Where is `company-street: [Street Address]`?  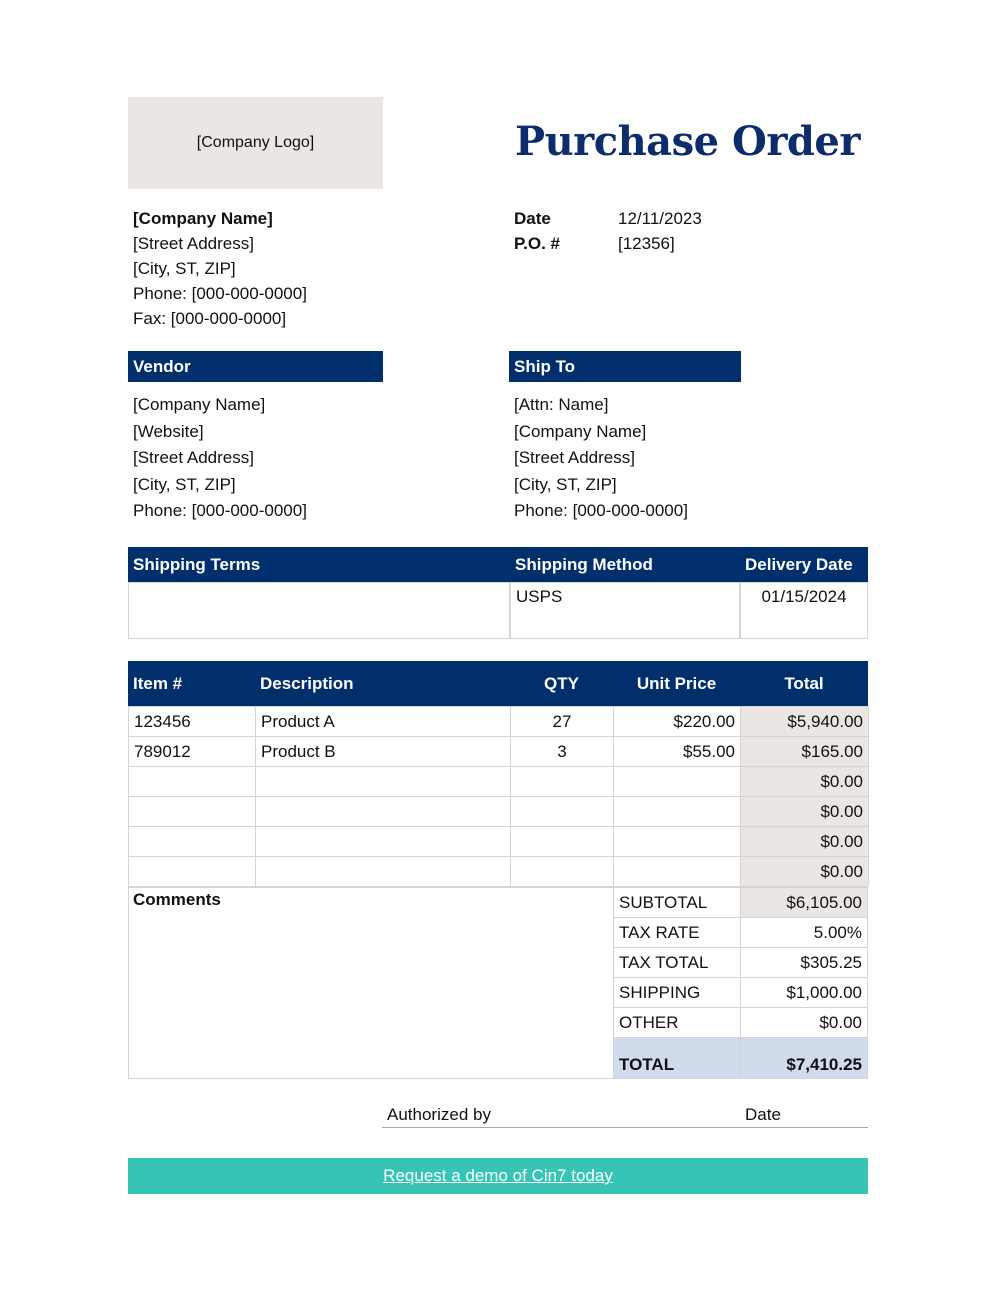
company-street: [Street Address] is located at coordinates (193, 243).